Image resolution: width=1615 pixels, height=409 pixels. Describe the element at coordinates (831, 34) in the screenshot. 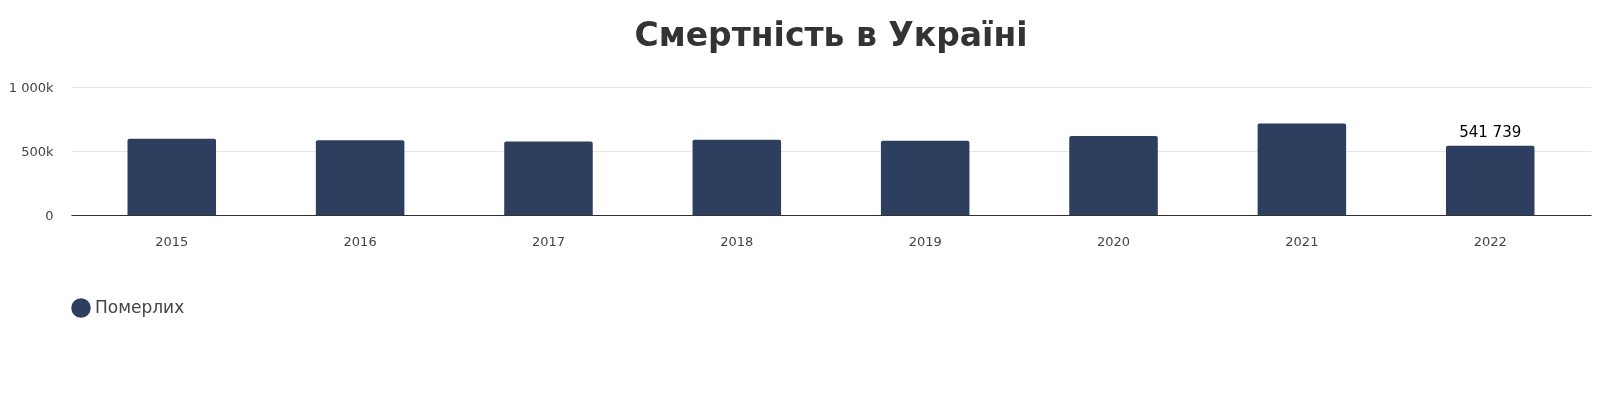

I see `chart-title: Смертність в Україні` at that location.